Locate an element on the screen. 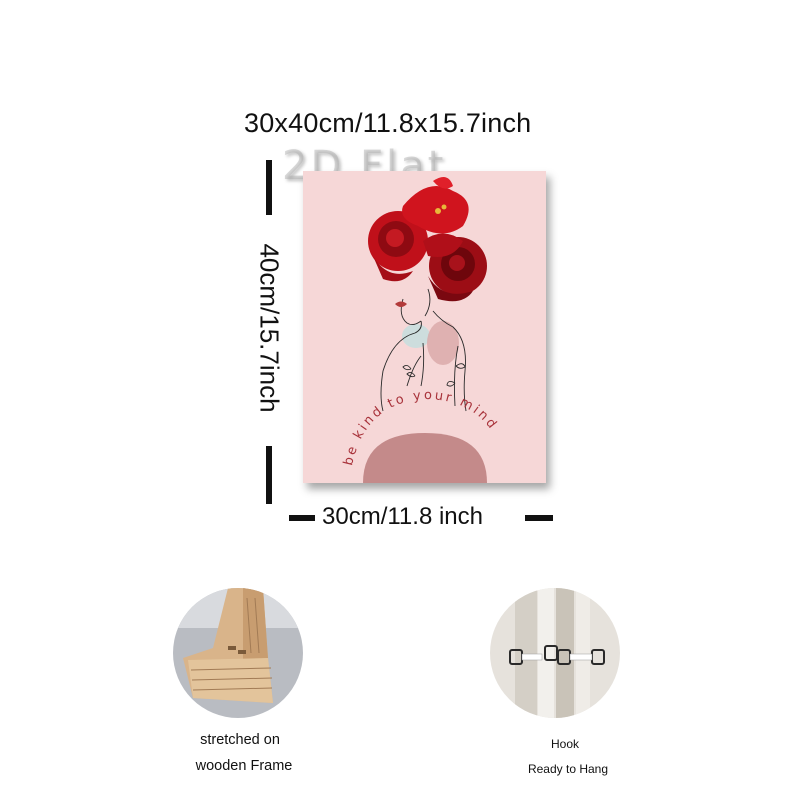  width-label: 30cm/11.8 inch is located at coordinates (402, 516).